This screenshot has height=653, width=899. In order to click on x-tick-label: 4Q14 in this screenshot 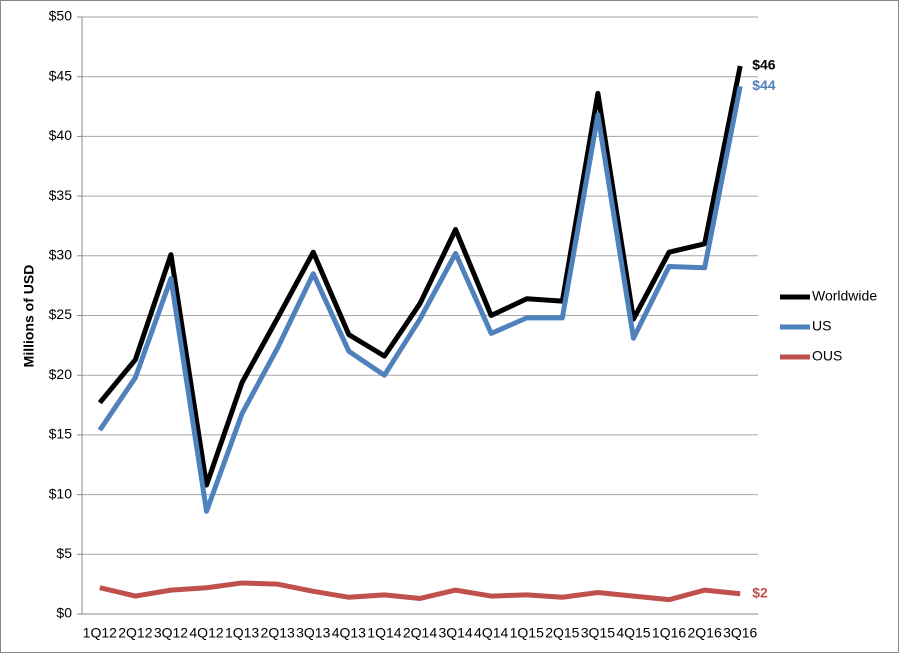, I will do `click(491, 633)`.